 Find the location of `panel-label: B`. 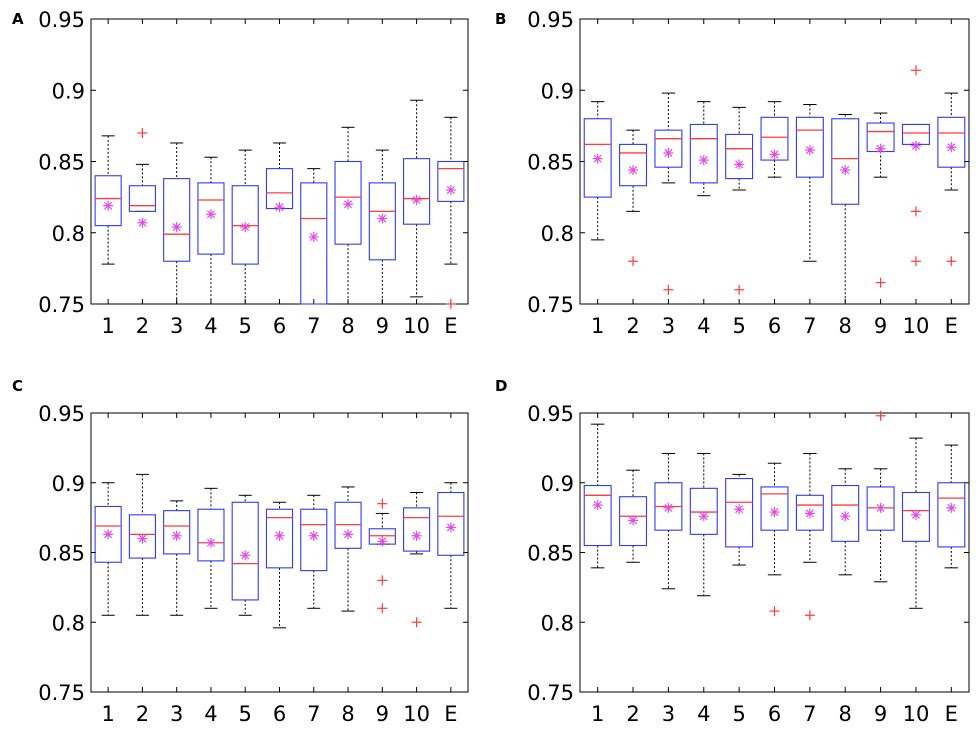

panel-label: B is located at coordinates (500, 19).